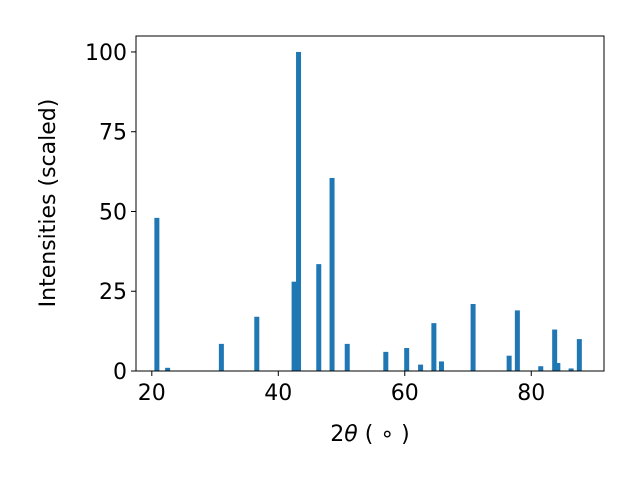 This screenshot has height=480, width=640. I want to click on y-tick-label: 50, so click(113, 212).